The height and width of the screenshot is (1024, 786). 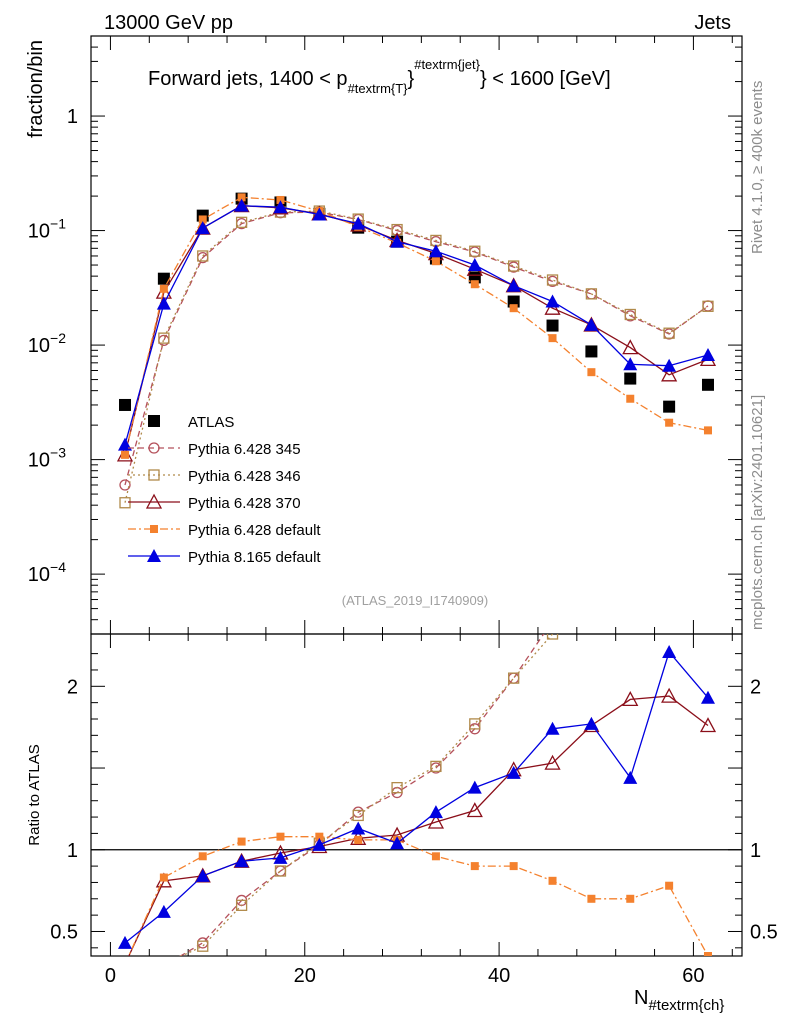 What do you see at coordinates (499, 976) in the screenshot?
I see `x-tick-label: 40` at bounding box center [499, 976].